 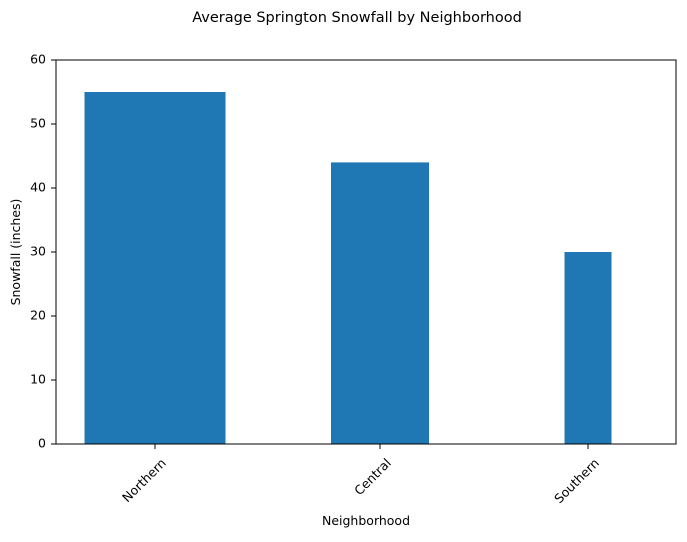 What do you see at coordinates (380, 303) in the screenshot?
I see `bar-central` at bounding box center [380, 303].